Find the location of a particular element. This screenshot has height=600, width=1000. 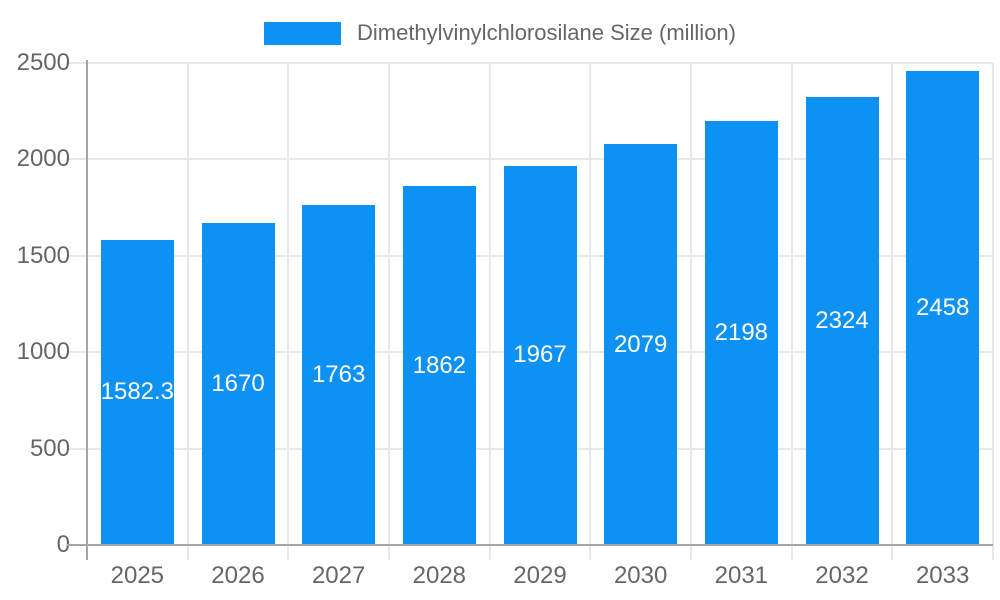

y-axis-tick-label: 1500 is located at coordinates (43, 255).